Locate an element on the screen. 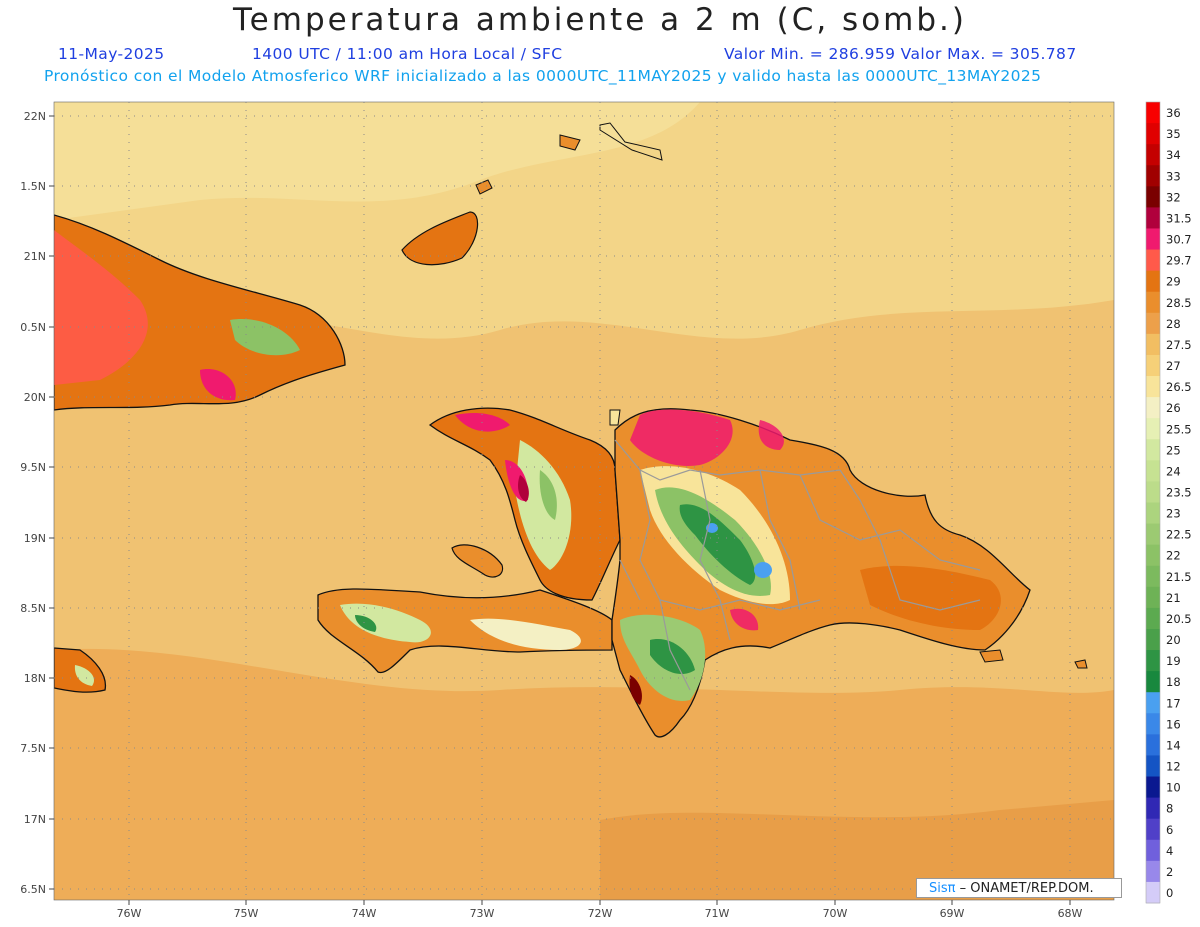 The width and height of the screenshot is (1200, 927). lon-label: 69W is located at coordinates (952, 913).